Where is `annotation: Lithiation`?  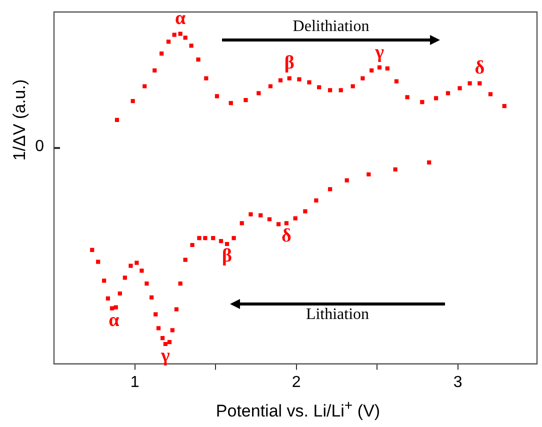 annotation: Lithiation is located at coordinates (337, 315).